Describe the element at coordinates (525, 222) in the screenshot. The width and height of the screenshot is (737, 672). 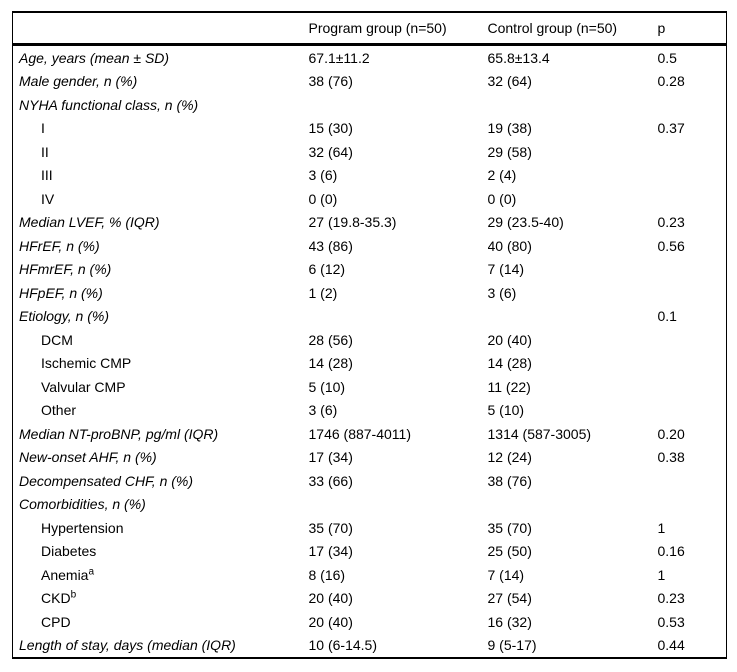
I see `control-group-value: 29 (23.5-40)` at that location.